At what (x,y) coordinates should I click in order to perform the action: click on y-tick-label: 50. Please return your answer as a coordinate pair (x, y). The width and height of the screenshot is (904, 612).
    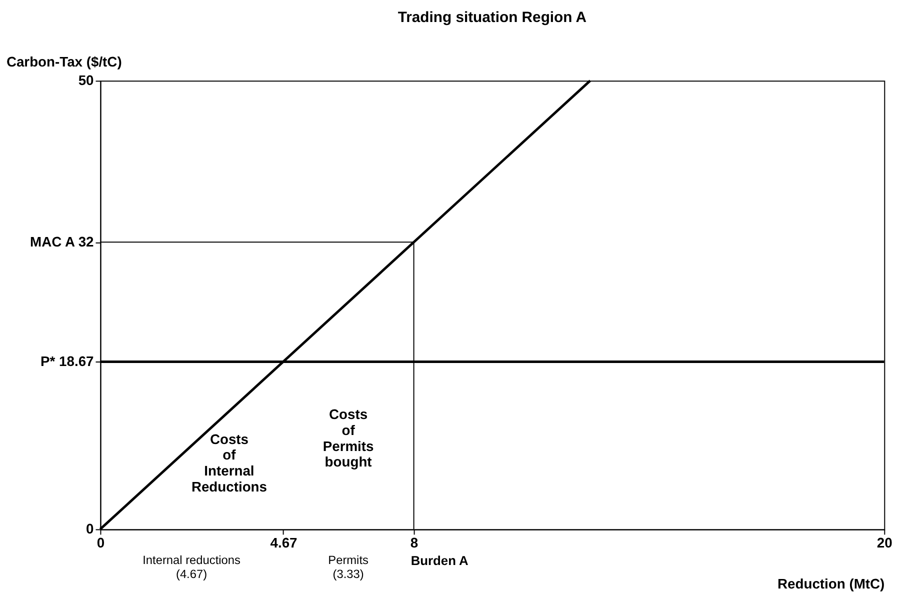
    Looking at the image, I should click on (86, 80).